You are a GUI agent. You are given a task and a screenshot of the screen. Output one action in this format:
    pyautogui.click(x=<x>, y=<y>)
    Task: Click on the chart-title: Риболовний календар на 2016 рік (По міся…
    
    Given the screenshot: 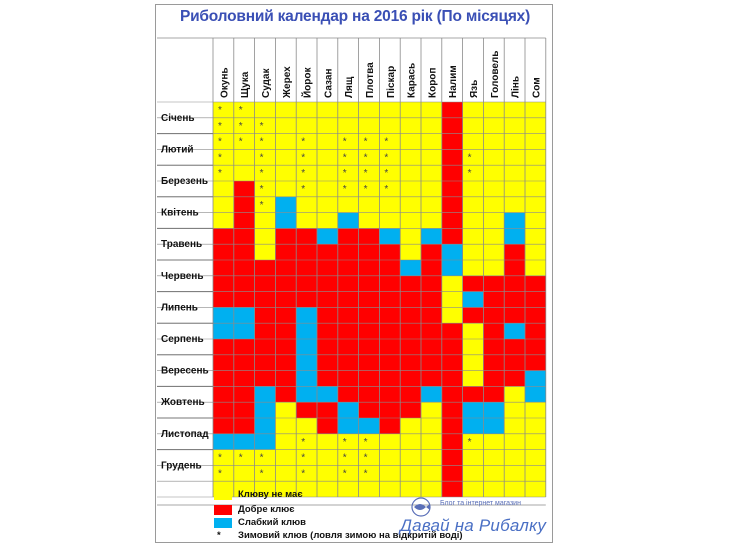 What is the action you would take?
    pyautogui.click(x=355, y=16)
    